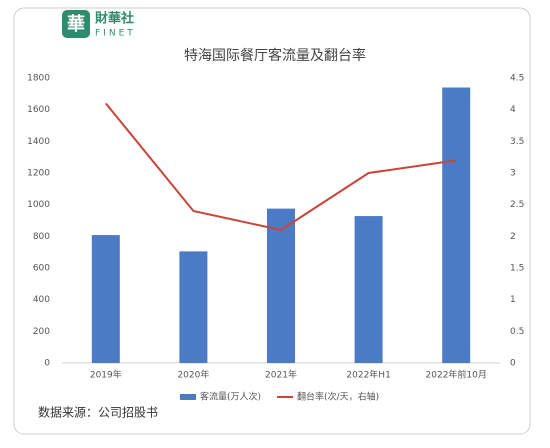 Image resolution: width=550 pixels, height=448 pixels. I want to click on y-tick-label: 1200, so click(38, 174).